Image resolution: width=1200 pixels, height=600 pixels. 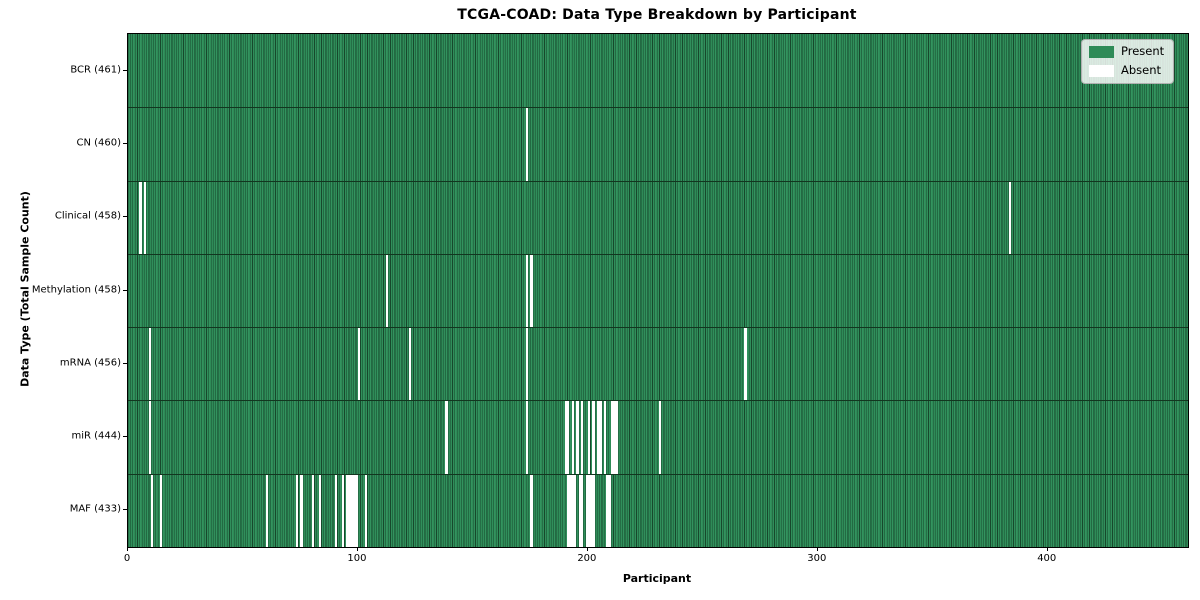 What do you see at coordinates (658, 71) in the screenshot?
I see `heatmap-row-BCR` at bounding box center [658, 71].